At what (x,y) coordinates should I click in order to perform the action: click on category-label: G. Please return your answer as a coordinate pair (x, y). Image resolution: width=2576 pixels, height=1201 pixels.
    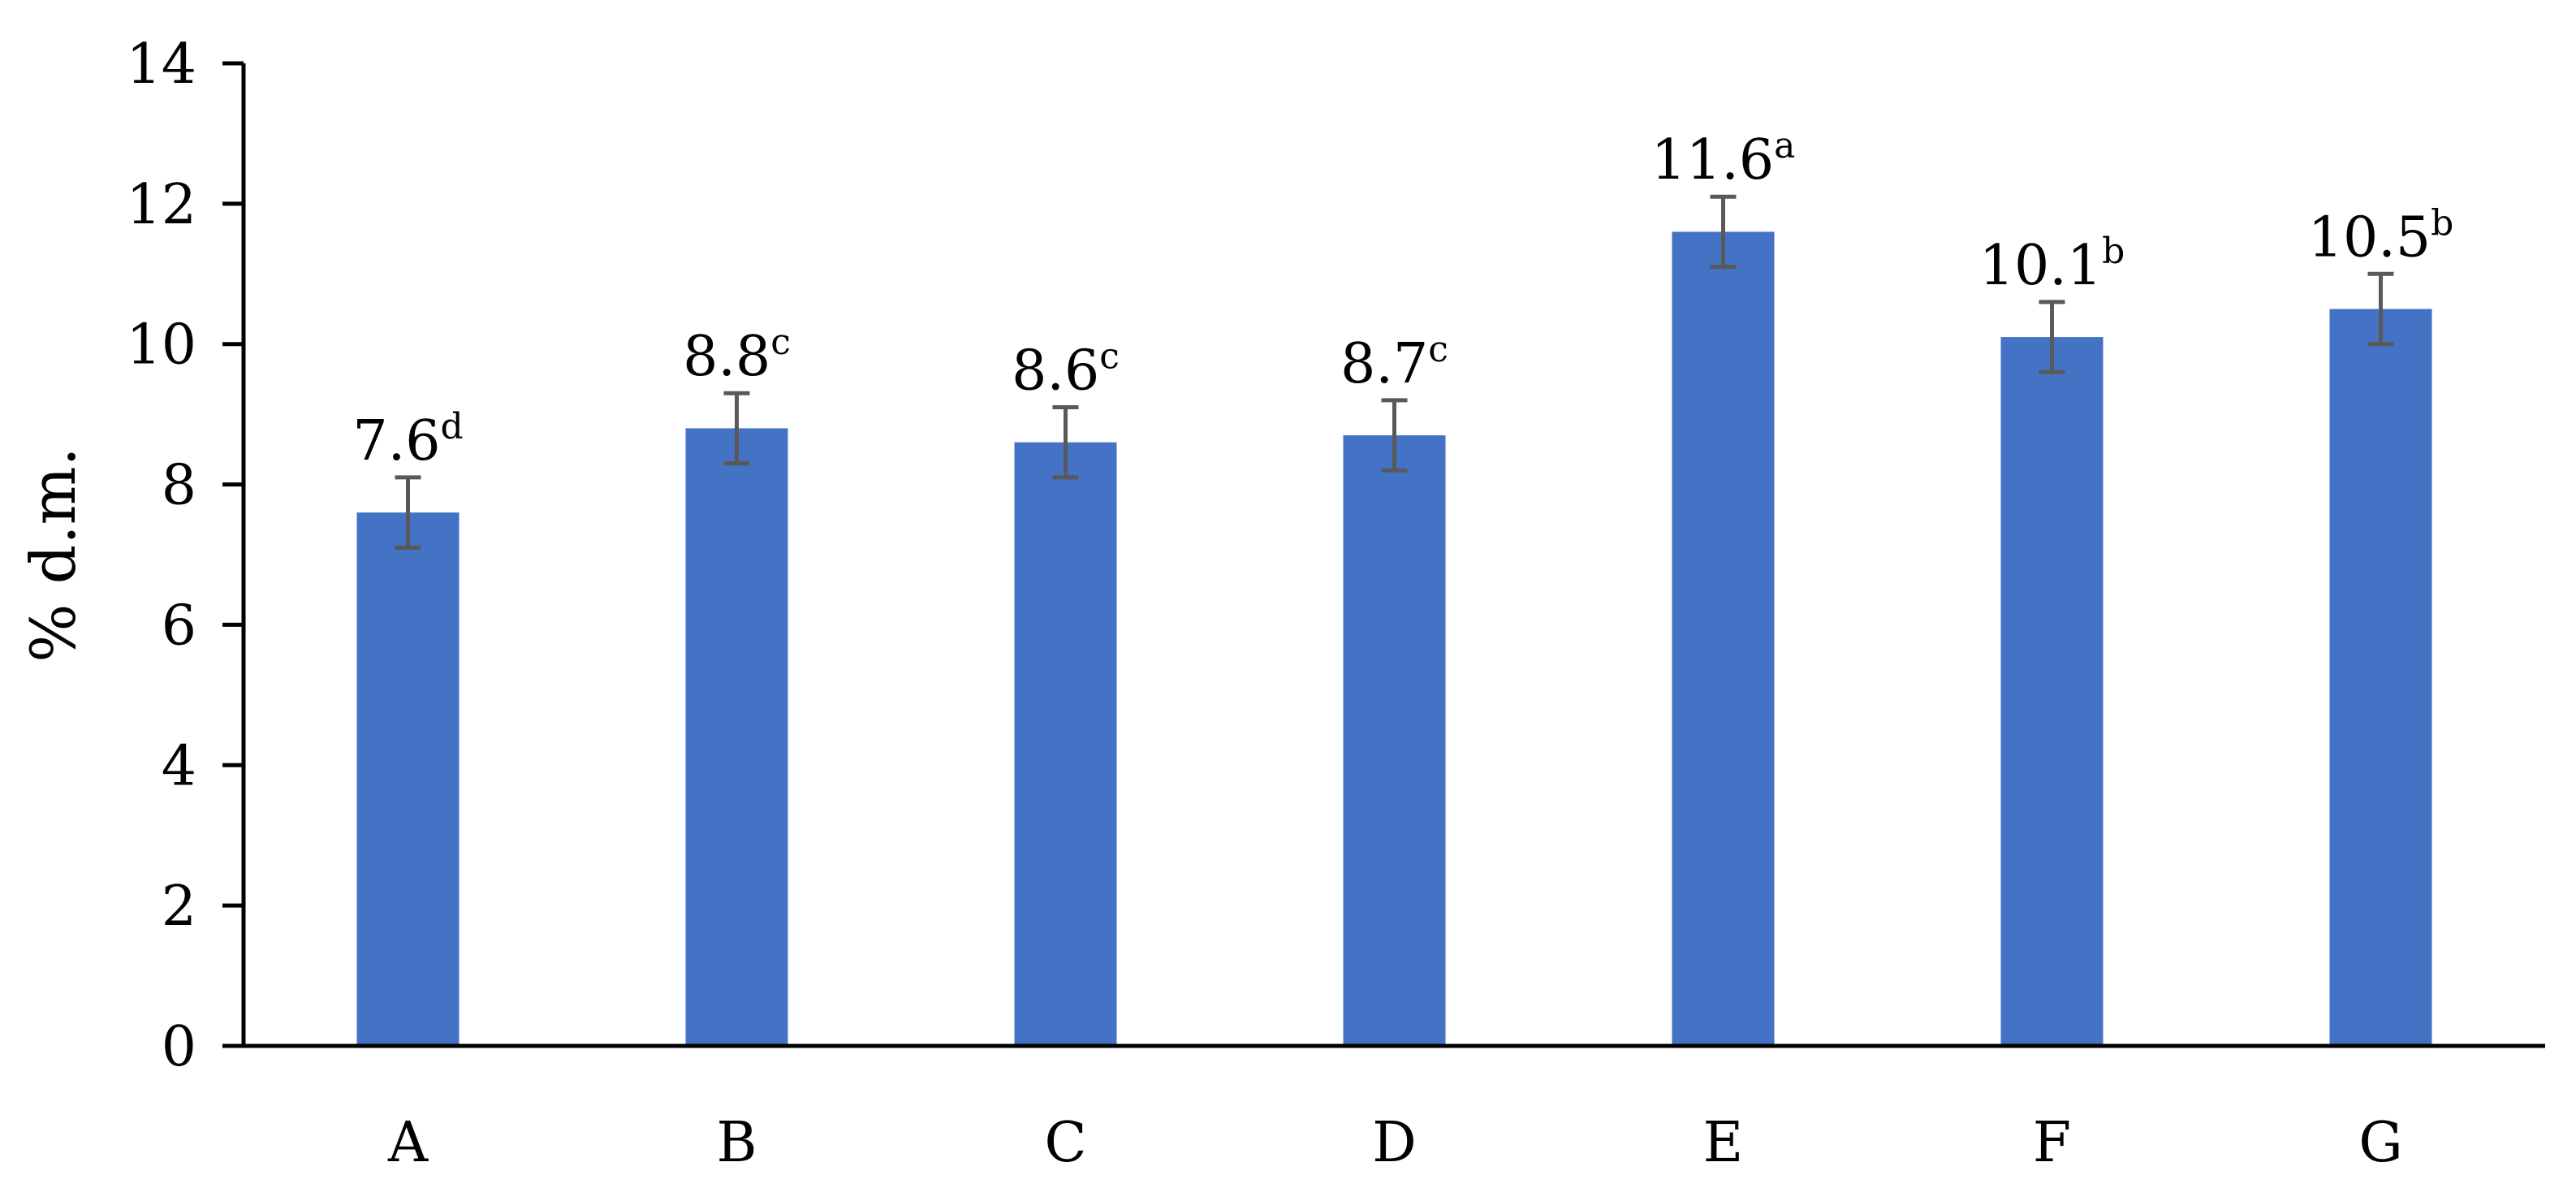
    Looking at the image, I should click on (2380, 1143).